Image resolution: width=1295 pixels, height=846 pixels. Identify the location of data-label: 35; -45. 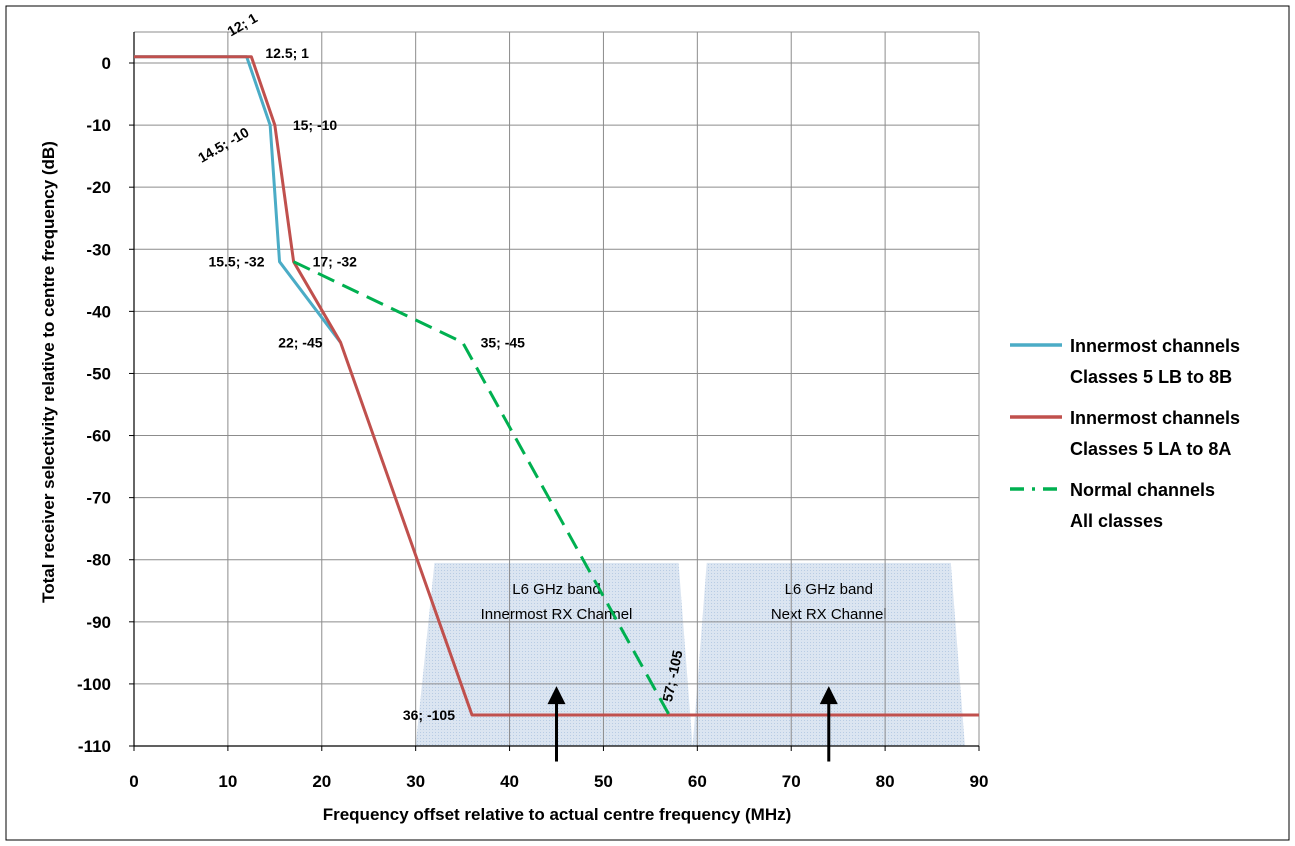
(503, 342).